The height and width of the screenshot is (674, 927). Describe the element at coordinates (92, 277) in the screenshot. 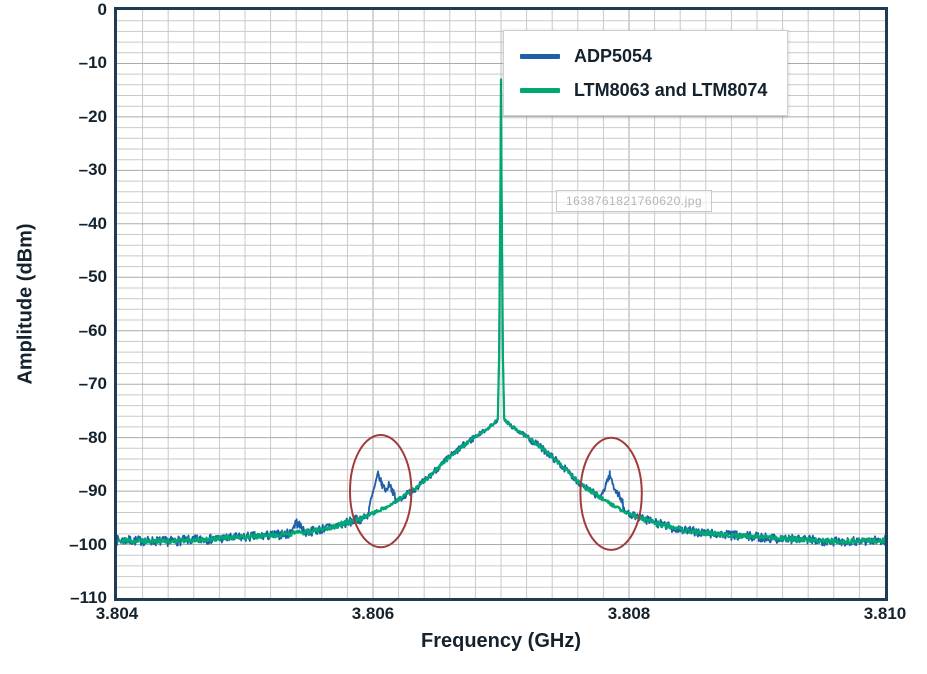

I see `y-tick-label: –50` at that location.